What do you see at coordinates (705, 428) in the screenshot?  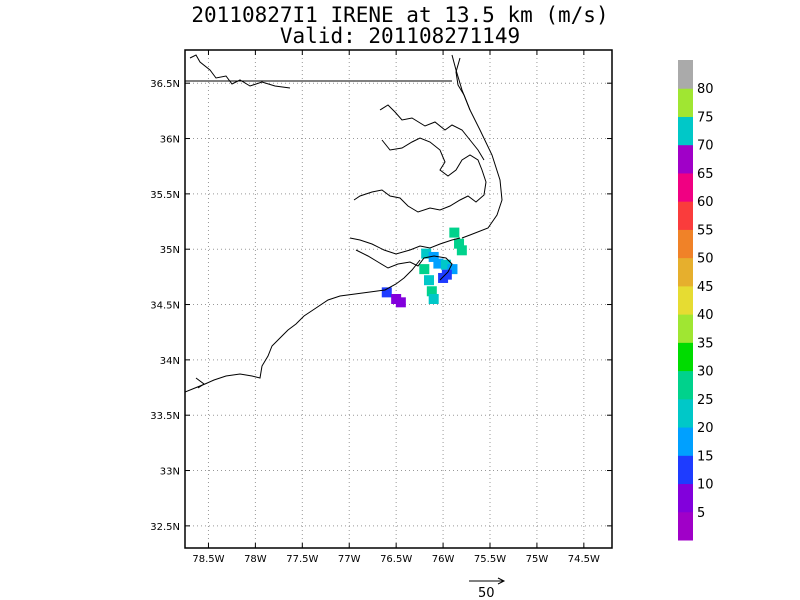 I see `colorbar-label: 20` at bounding box center [705, 428].